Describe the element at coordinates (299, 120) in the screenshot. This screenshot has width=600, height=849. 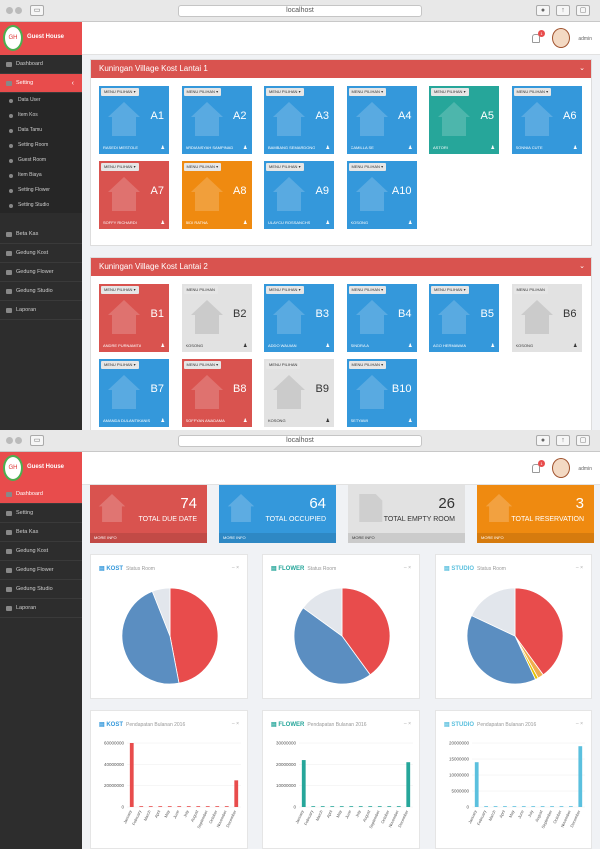
I see `room-tile: MENU PILIHAN ▾ A3 BAMBANG SEMARDONO ♟` at that location.